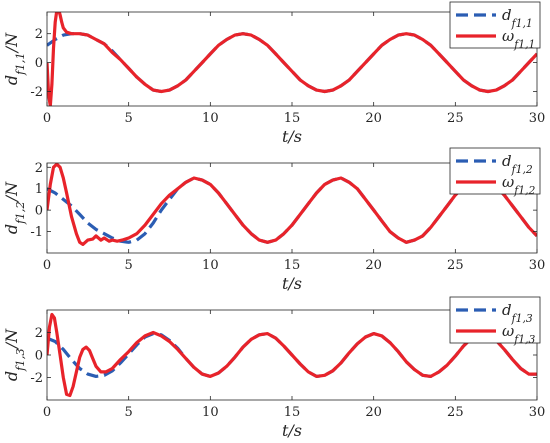 Image resolution: width=550 pixels, height=443 pixels. I want to click on legend-label-1: df1,3, so click(517, 313).